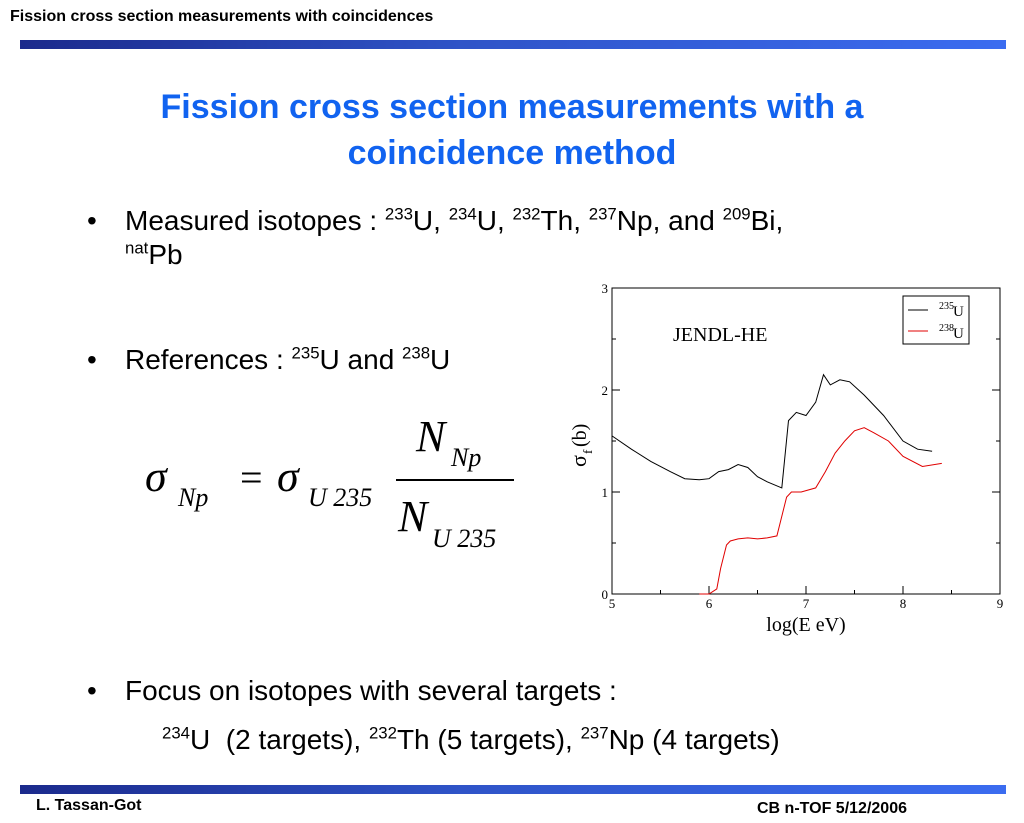 The height and width of the screenshot is (823, 1024). I want to click on isotope-list: 233U, 234U, 232Th, 237Np, and 209Bi,, so click(584, 220).